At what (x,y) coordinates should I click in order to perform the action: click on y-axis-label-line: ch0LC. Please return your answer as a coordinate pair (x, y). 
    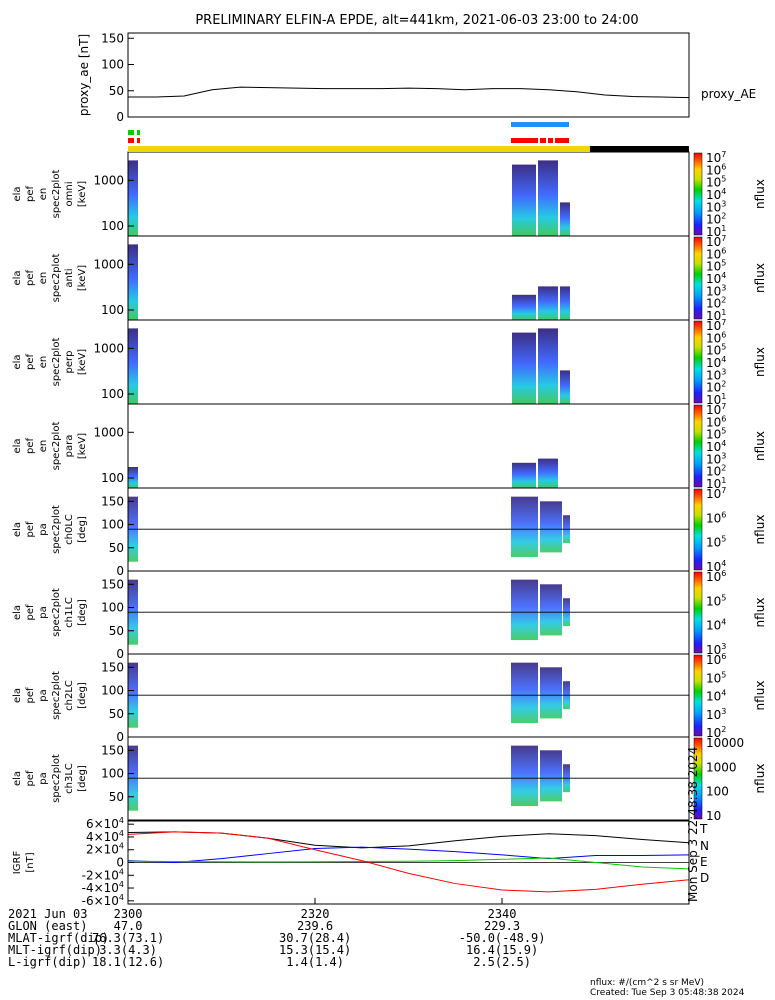
    Looking at the image, I should click on (69, 529).